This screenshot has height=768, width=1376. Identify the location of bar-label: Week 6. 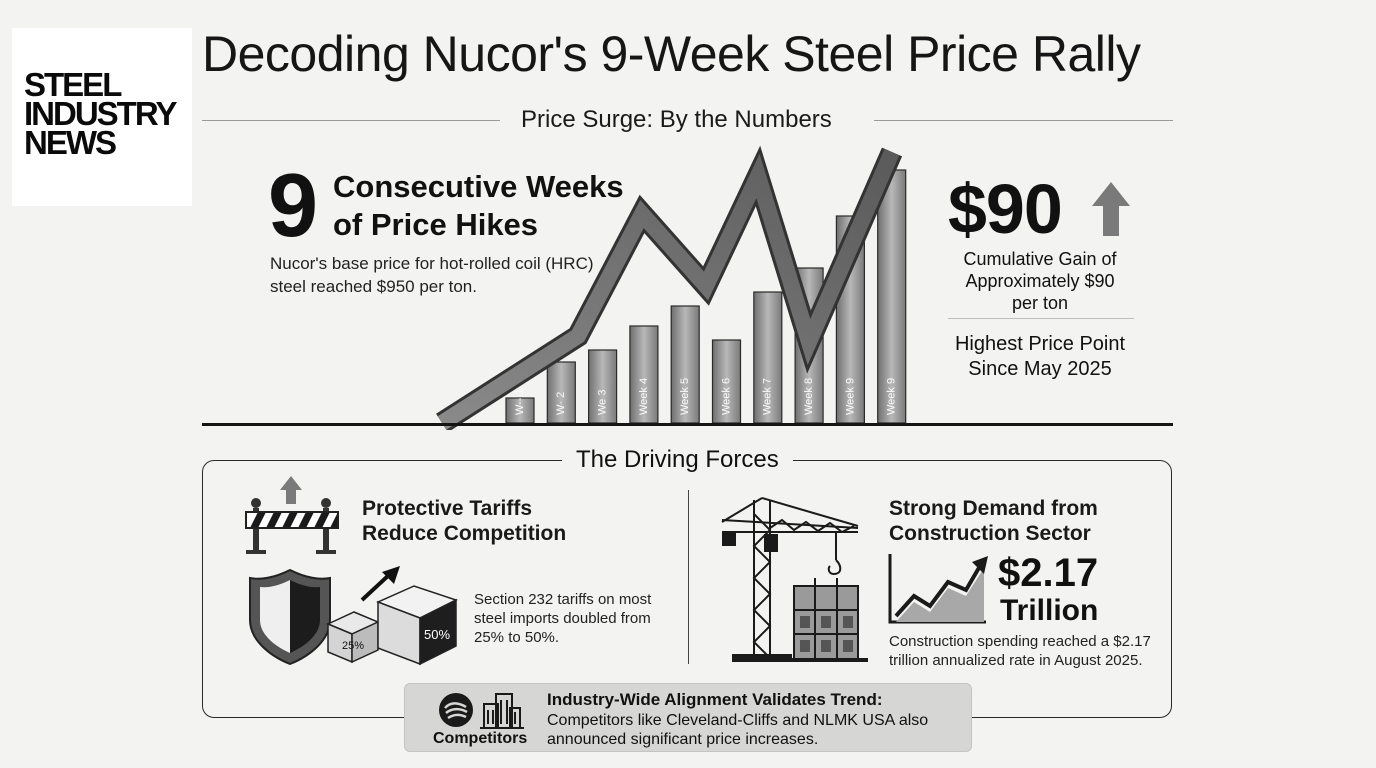
(726, 396).